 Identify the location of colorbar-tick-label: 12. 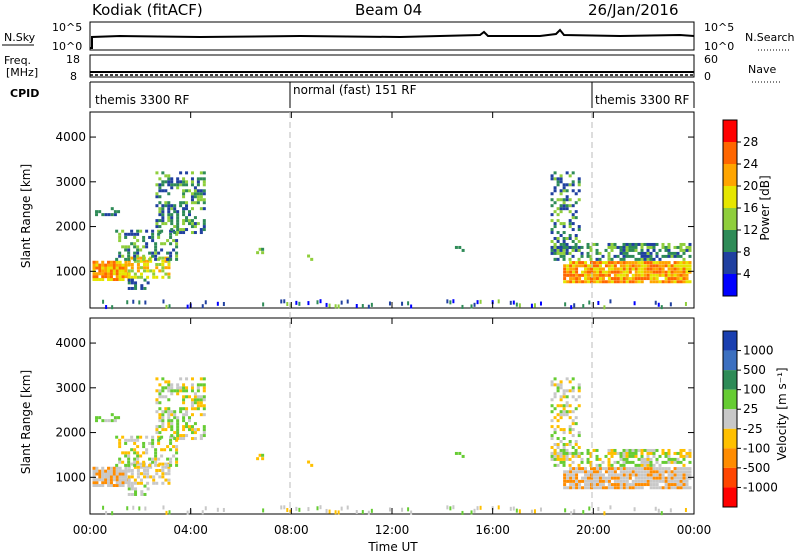
(750, 230).